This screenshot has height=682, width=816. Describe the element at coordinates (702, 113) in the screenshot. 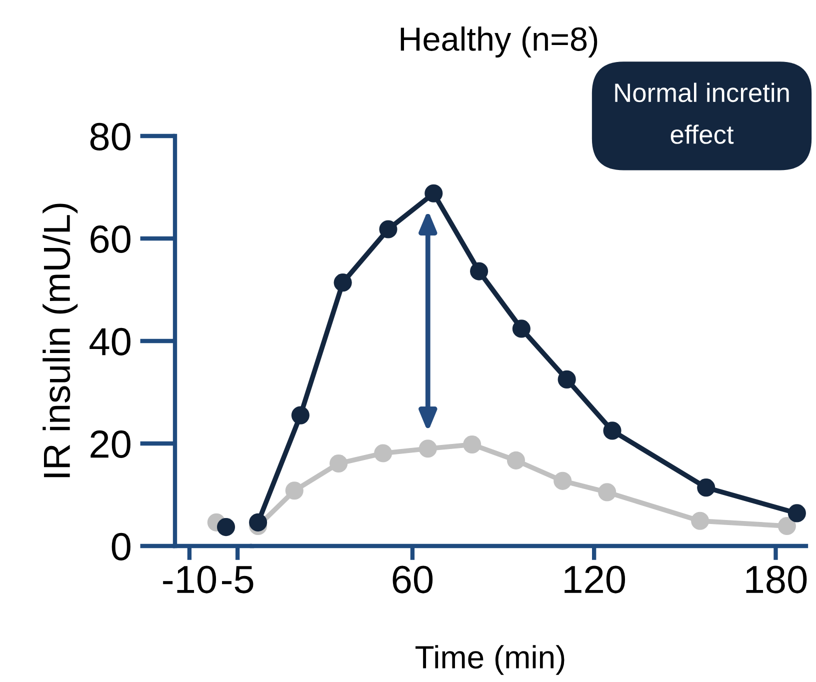

I see `annotation: Normal incretin effect` at that location.